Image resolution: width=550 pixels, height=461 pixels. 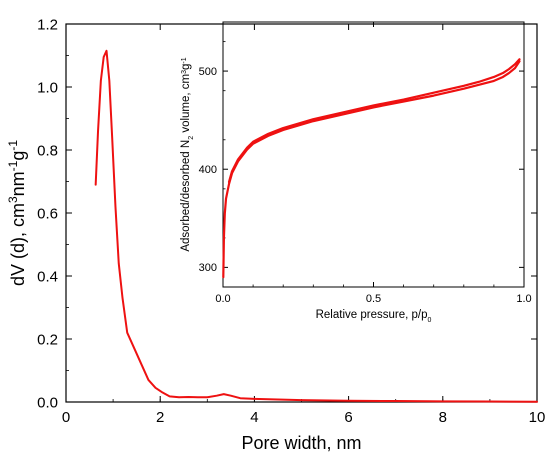 What do you see at coordinates (208, 170) in the screenshot?
I see `inset-ytick-label: 400` at bounding box center [208, 170].